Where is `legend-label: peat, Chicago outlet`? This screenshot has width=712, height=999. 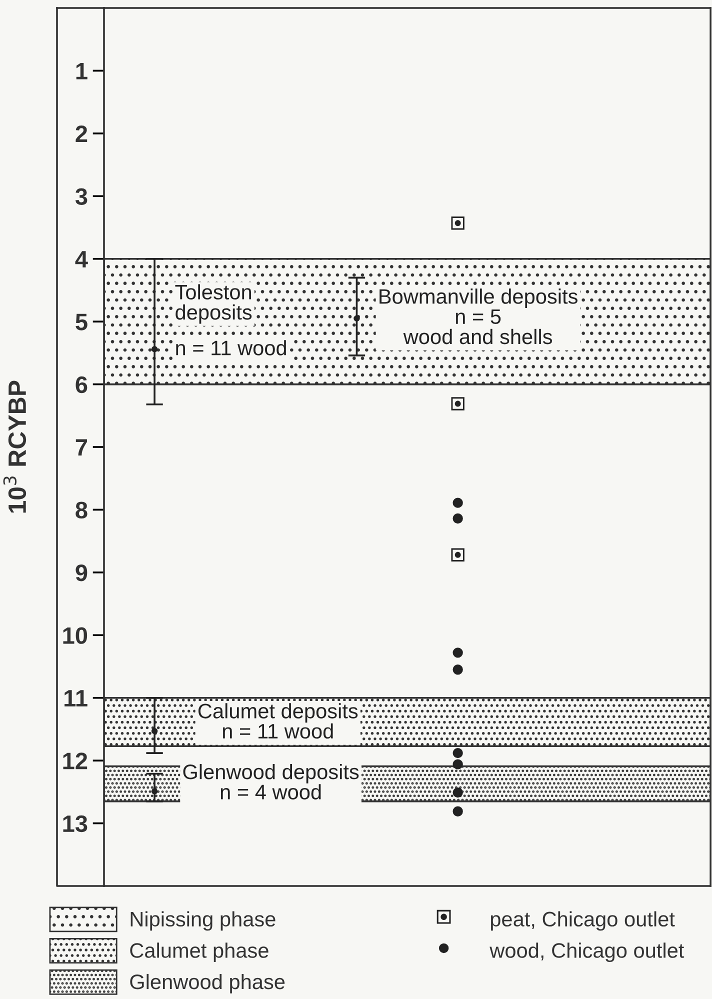 legend-label: peat, Chicago outlet is located at coordinates (582, 921).